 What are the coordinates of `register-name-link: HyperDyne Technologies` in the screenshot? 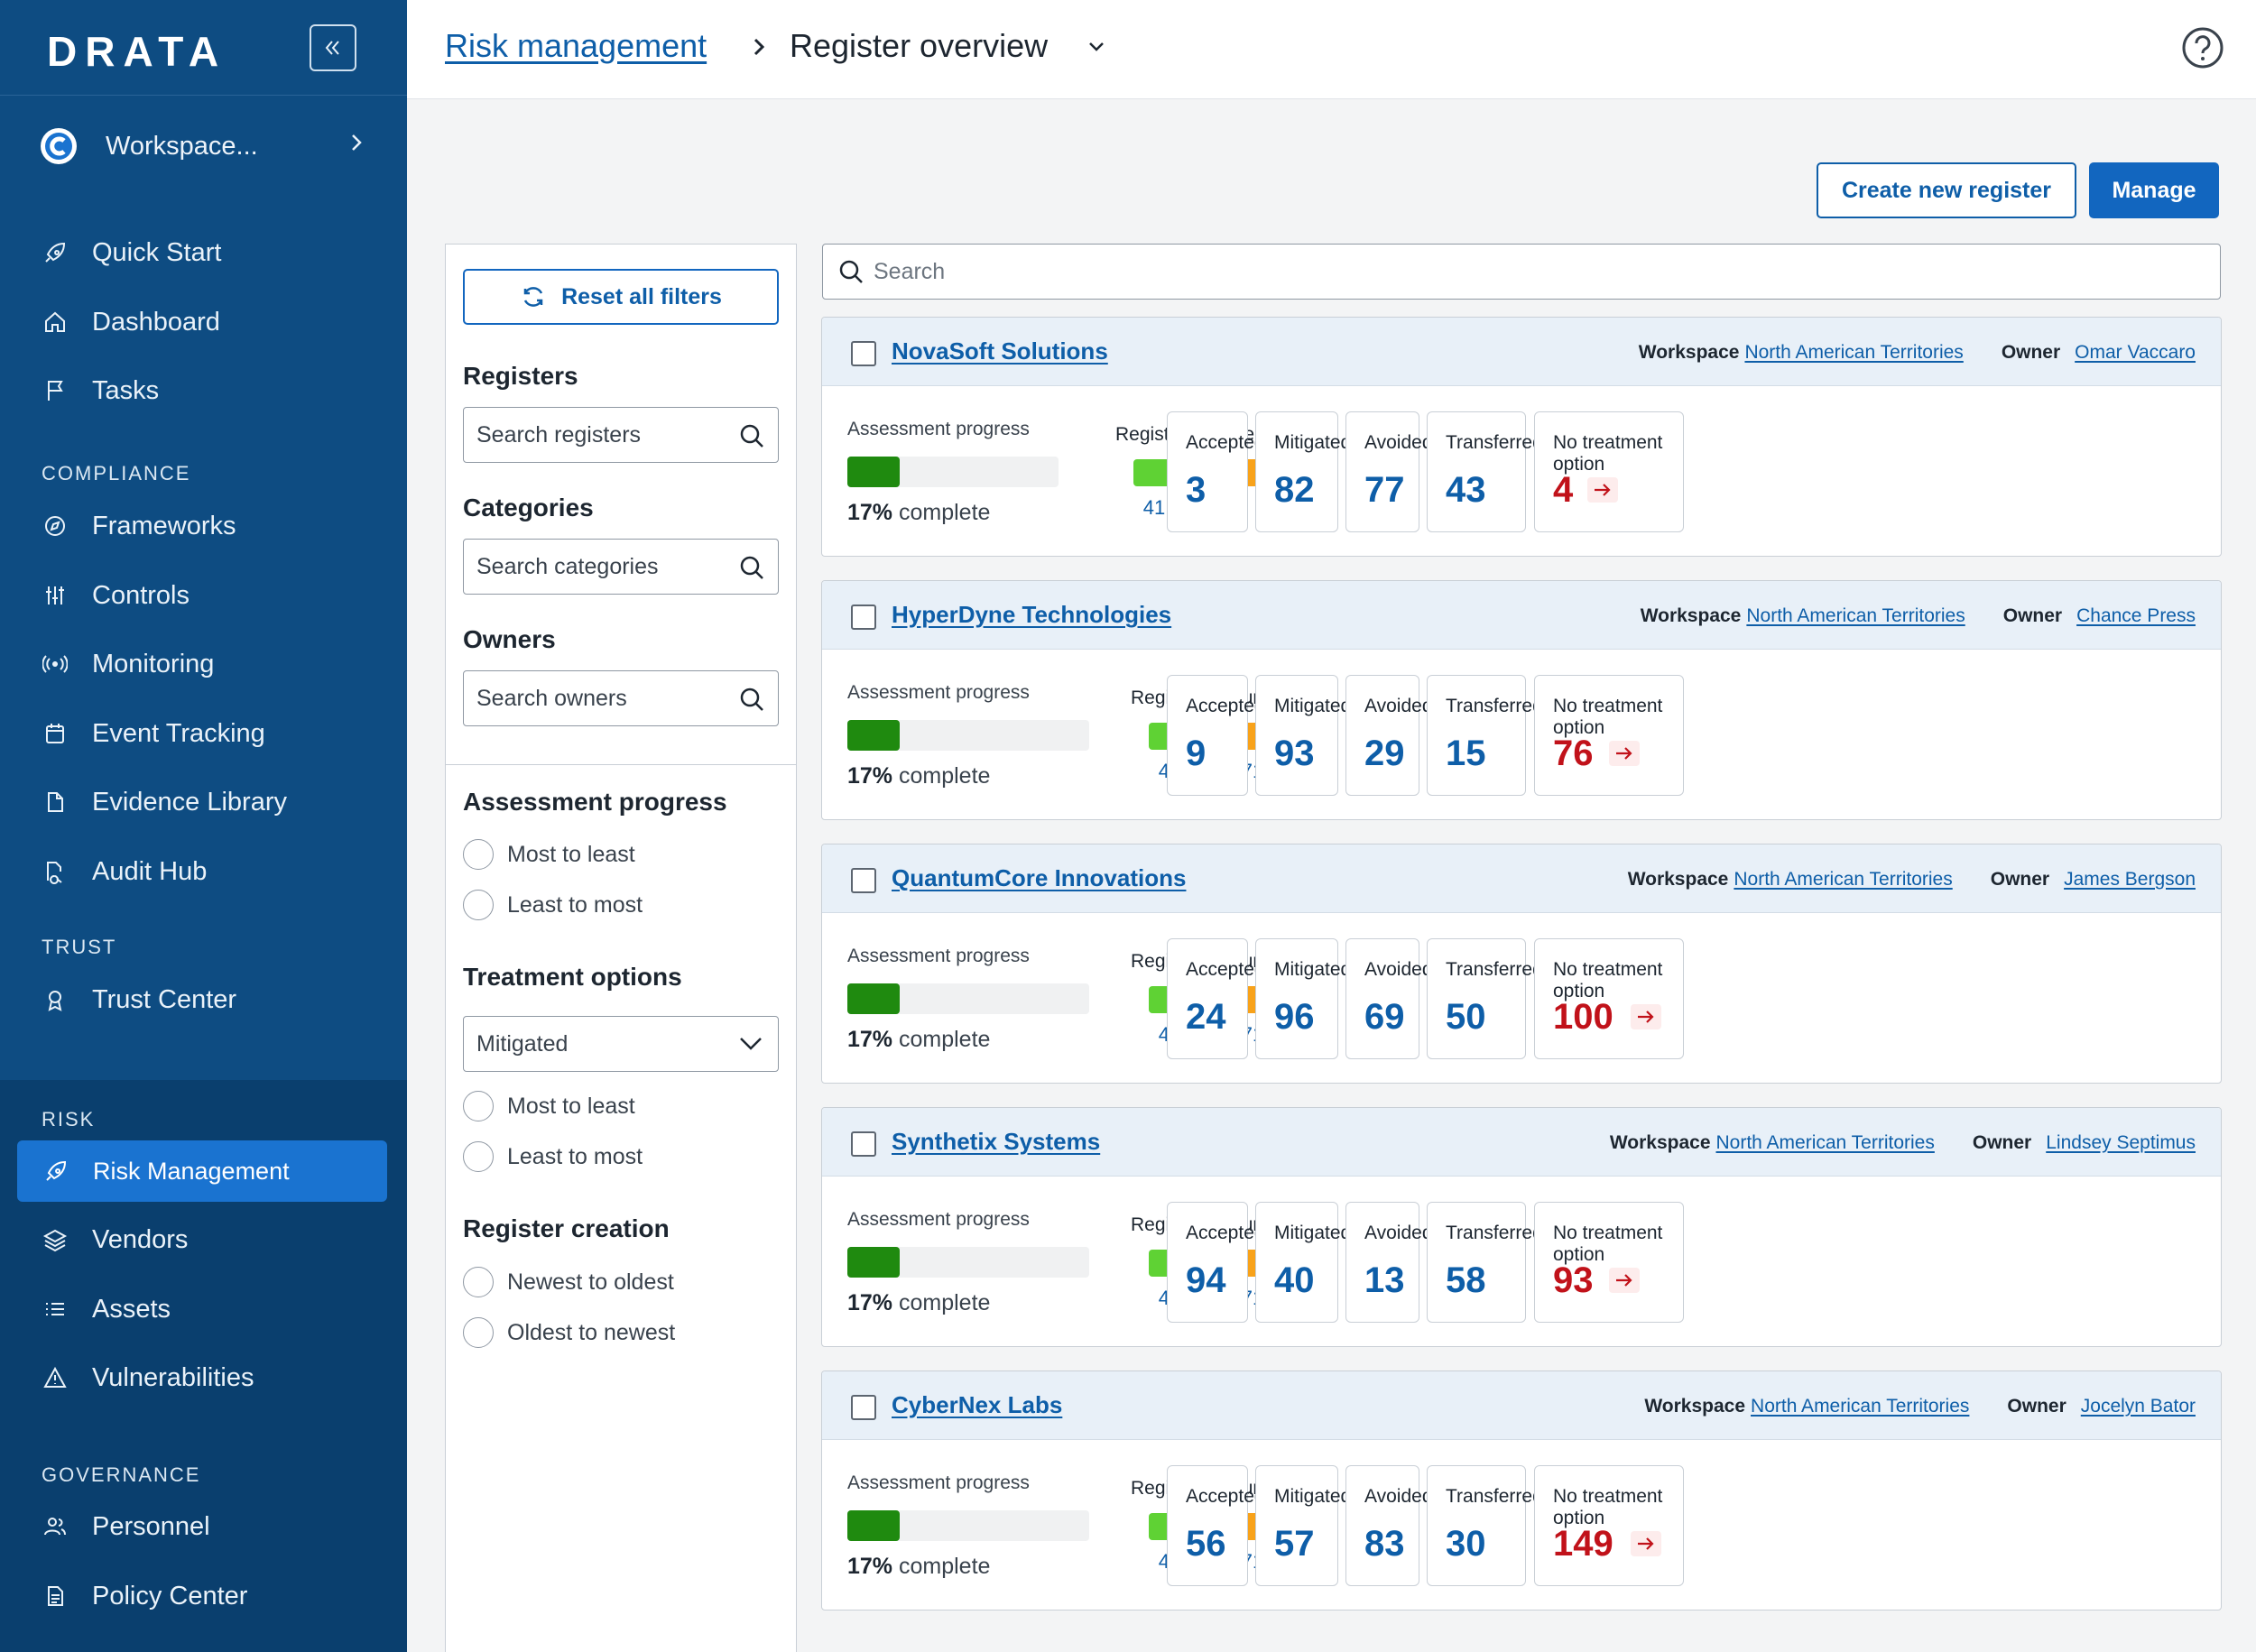 It's located at (1032, 614).